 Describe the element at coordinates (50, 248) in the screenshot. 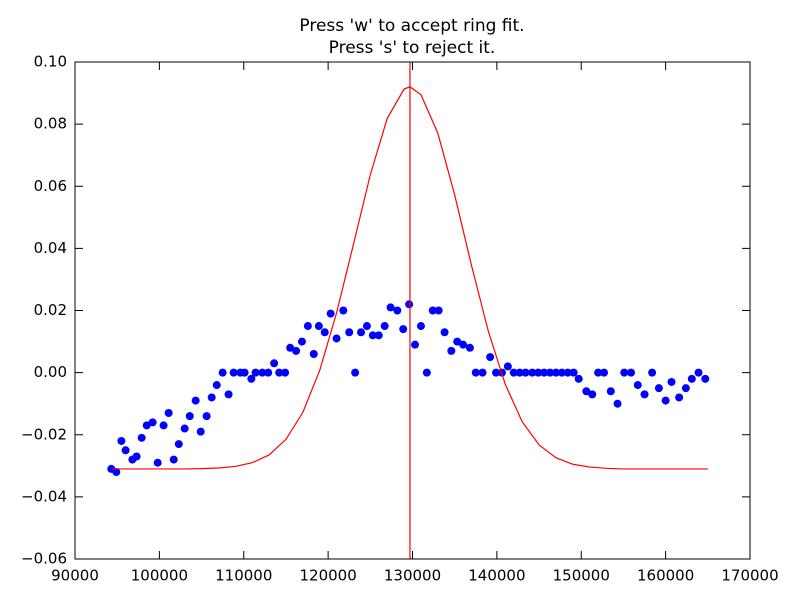

I see `y-tick-label: 0.04` at that location.